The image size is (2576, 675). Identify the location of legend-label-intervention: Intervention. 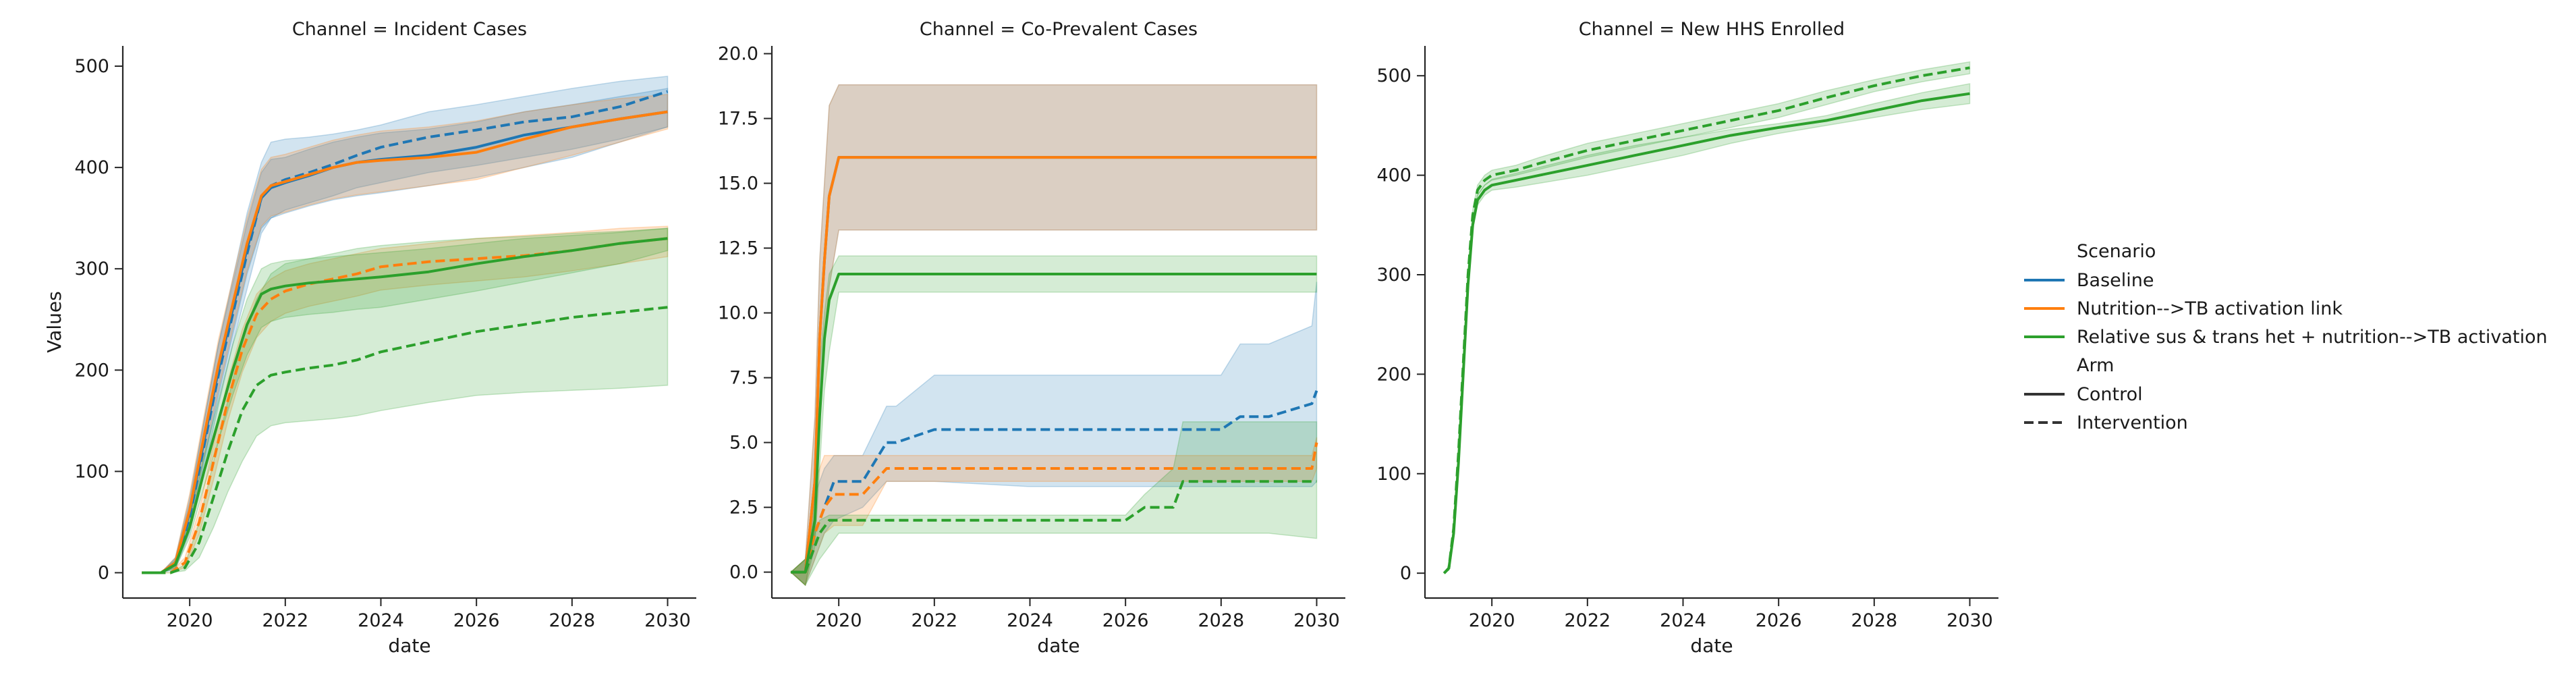
(2132, 422).